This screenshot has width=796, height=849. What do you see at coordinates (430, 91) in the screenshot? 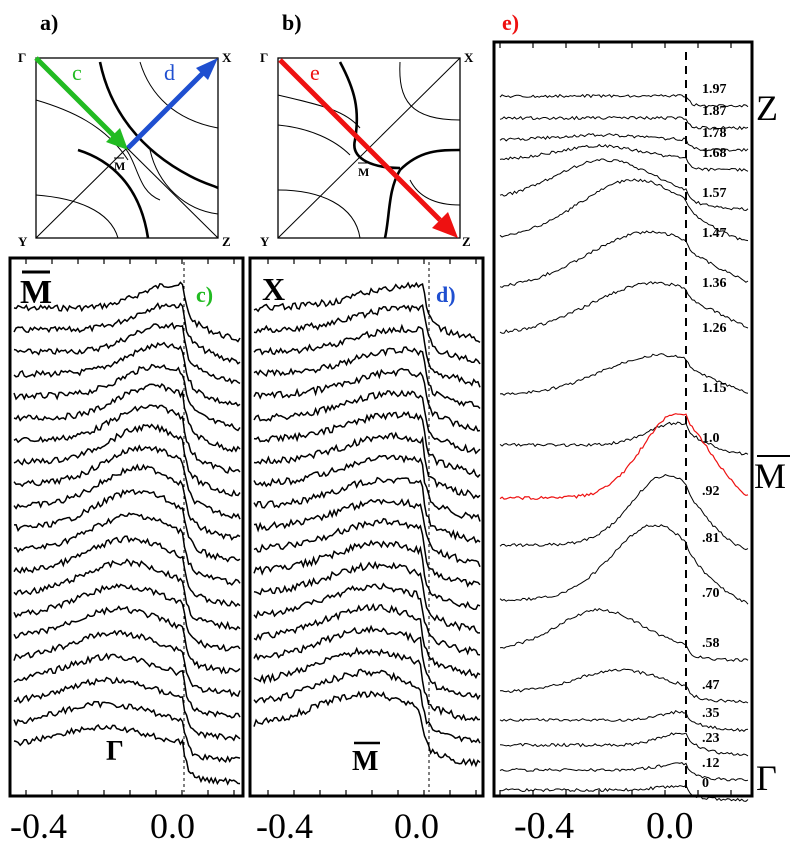
I see `fermi-contour-b5` at bounding box center [430, 91].